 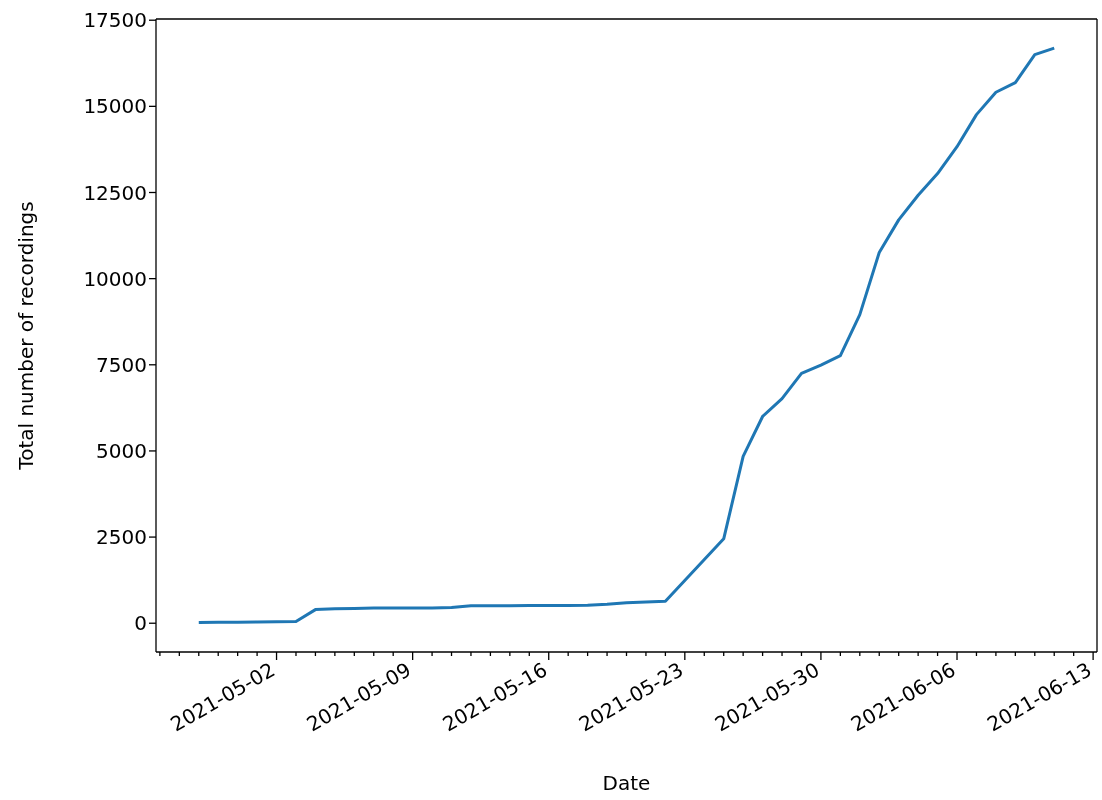 What do you see at coordinates (140, 623) in the screenshot?
I see `y-tick-label: 0` at bounding box center [140, 623].